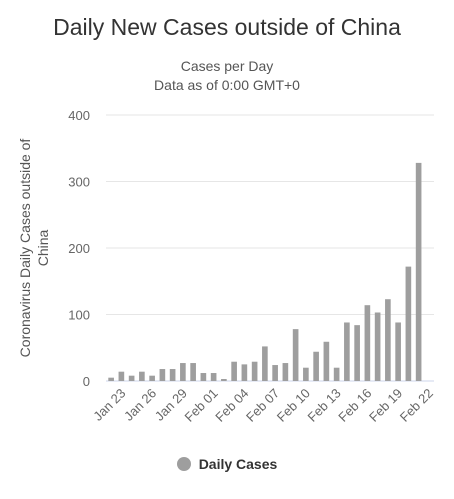 This screenshot has height=499, width=454. What do you see at coordinates (227, 85) in the screenshot?
I see `subtitle-line-2: Data as of 0:00 GMT+0` at bounding box center [227, 85].